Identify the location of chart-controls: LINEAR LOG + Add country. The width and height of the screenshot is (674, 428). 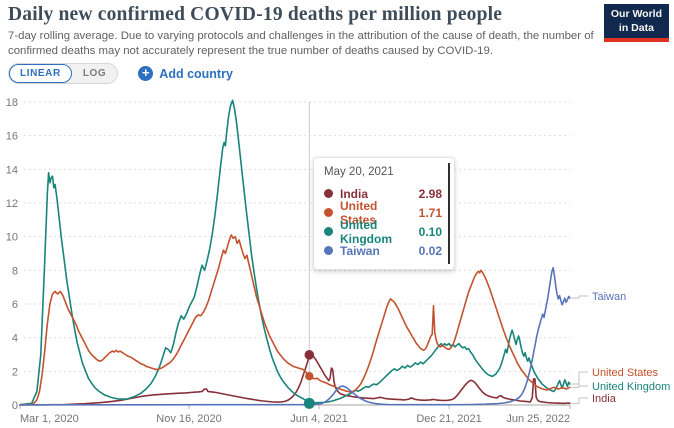
(120, 73).